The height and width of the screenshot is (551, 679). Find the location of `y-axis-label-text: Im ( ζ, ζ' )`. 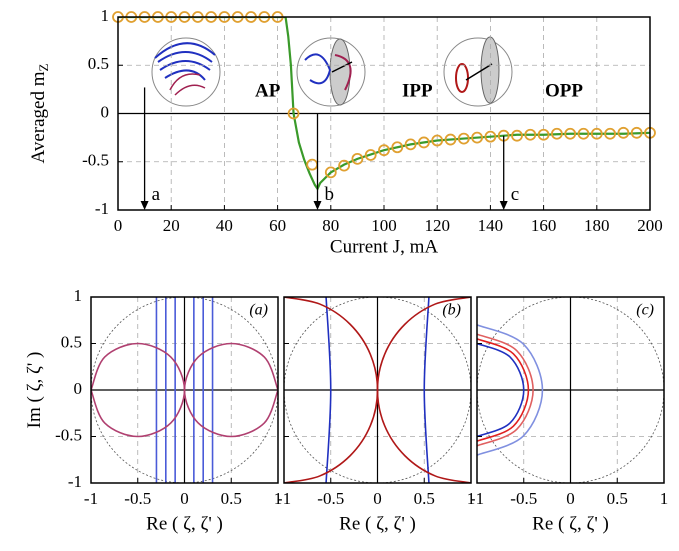

y-axis-label-text: Im ( ζ, ζ' ) is located at coordinates (34, 390).